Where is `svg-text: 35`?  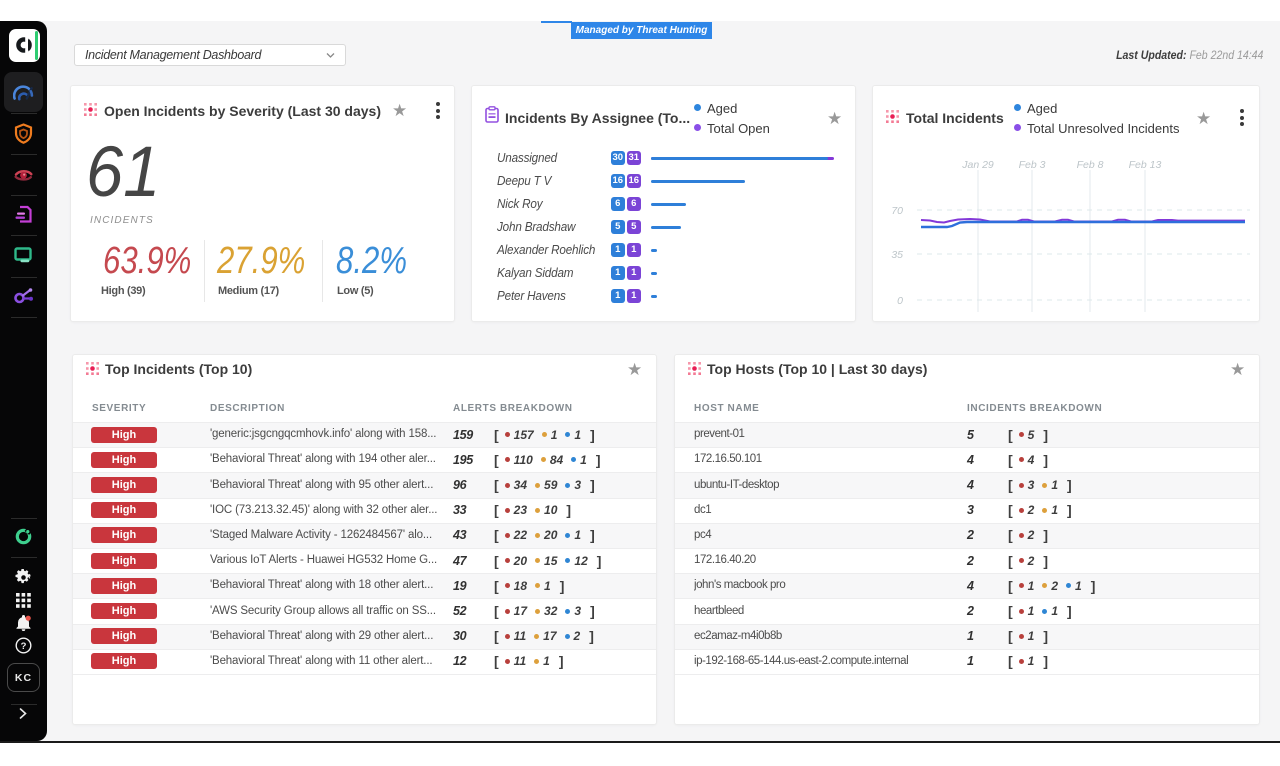 svg-text: 35 is located at coordinates (897, 255).